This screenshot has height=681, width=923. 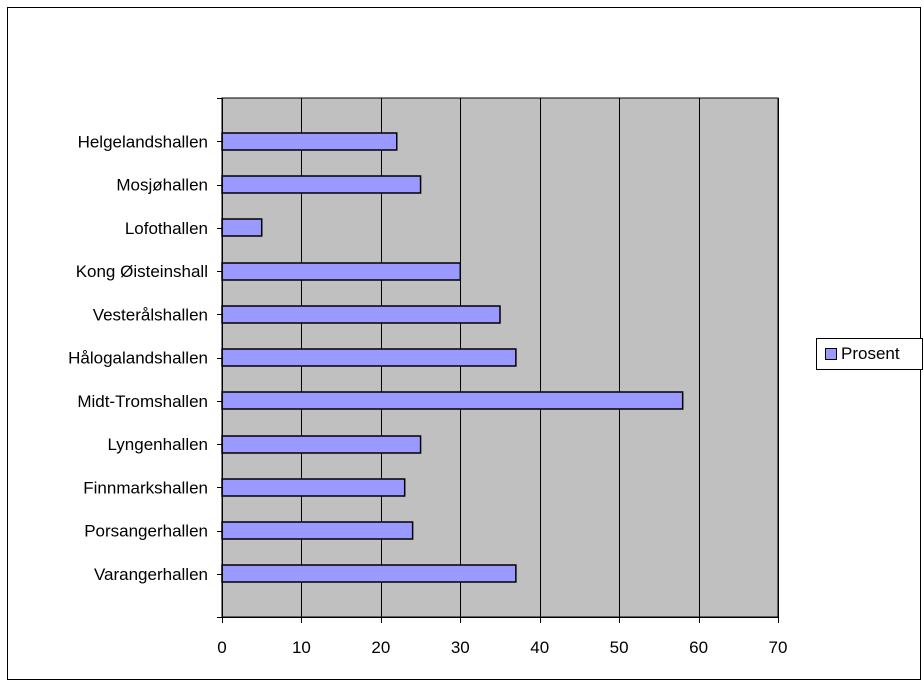 What do you see at coordinates (151, 574) in the screenshot?
I see `category-label-10: Varangerhallen` at bounding box center [151, 574].